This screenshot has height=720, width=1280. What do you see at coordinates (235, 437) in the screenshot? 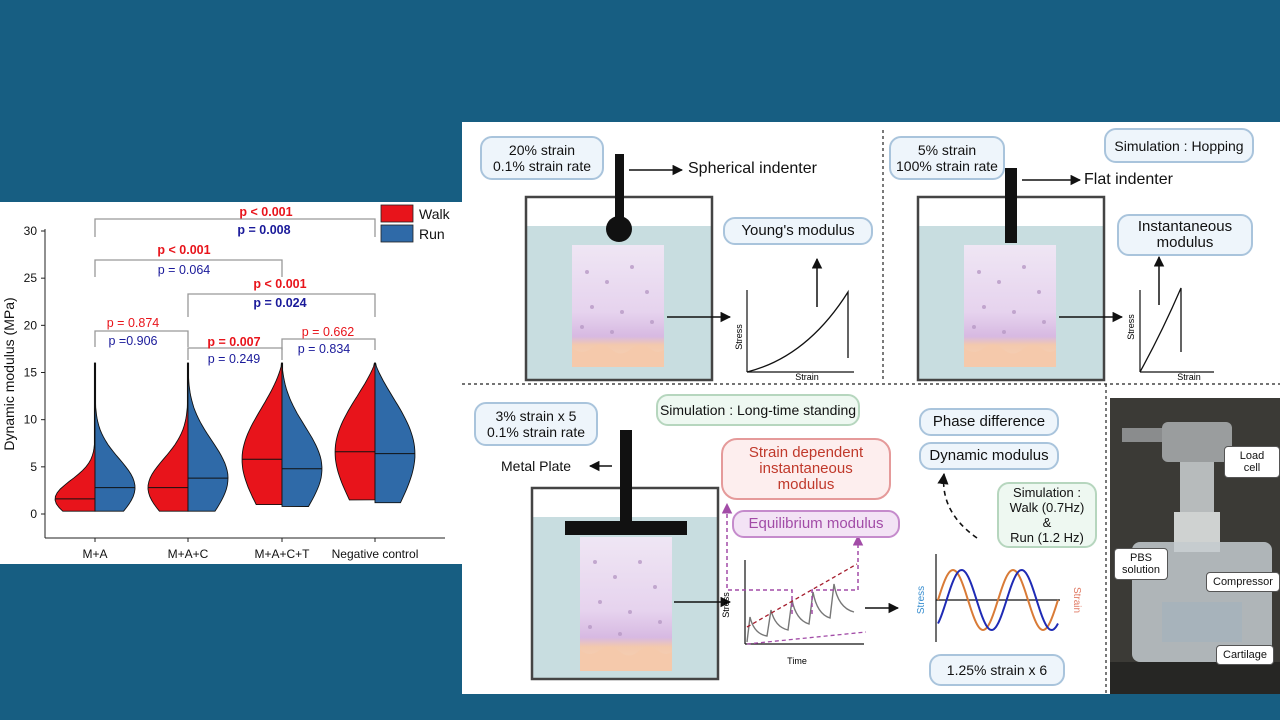
I see `violins` at bounding box center [235, 437].